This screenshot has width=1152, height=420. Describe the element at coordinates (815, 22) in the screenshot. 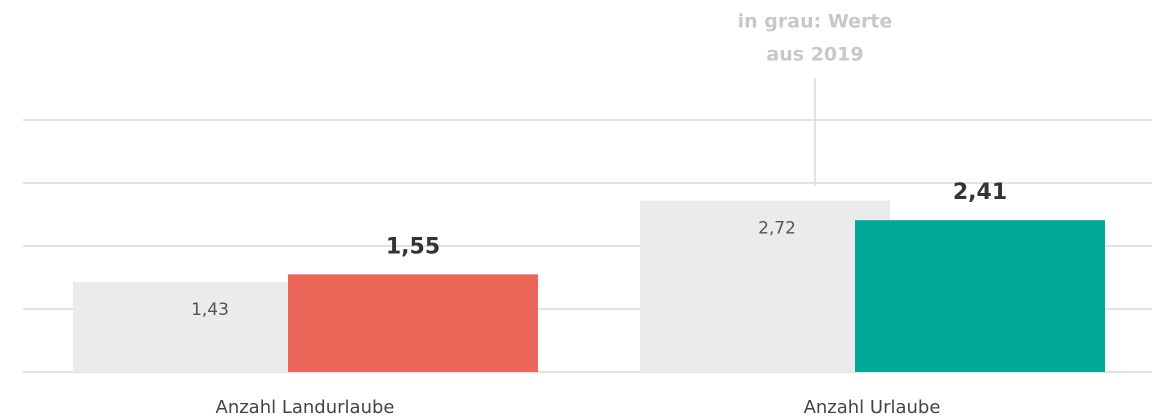

I see `annotation: in grau: Werte` at that location.